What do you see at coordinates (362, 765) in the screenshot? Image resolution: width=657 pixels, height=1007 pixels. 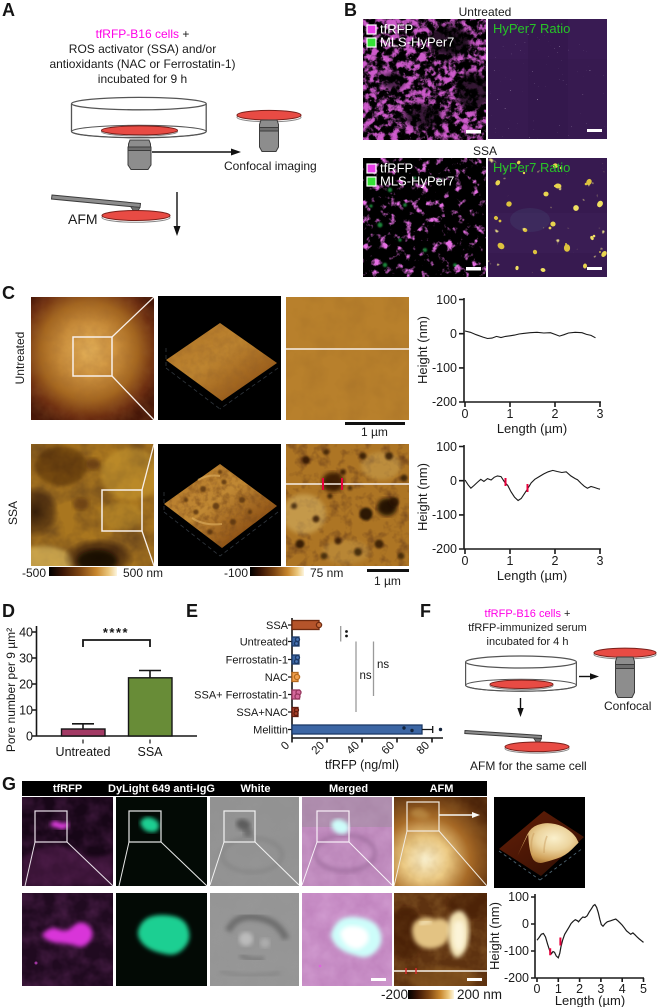 I see `svg-text: tfRFP (ng/ml)` at bounding box center [362, 765].